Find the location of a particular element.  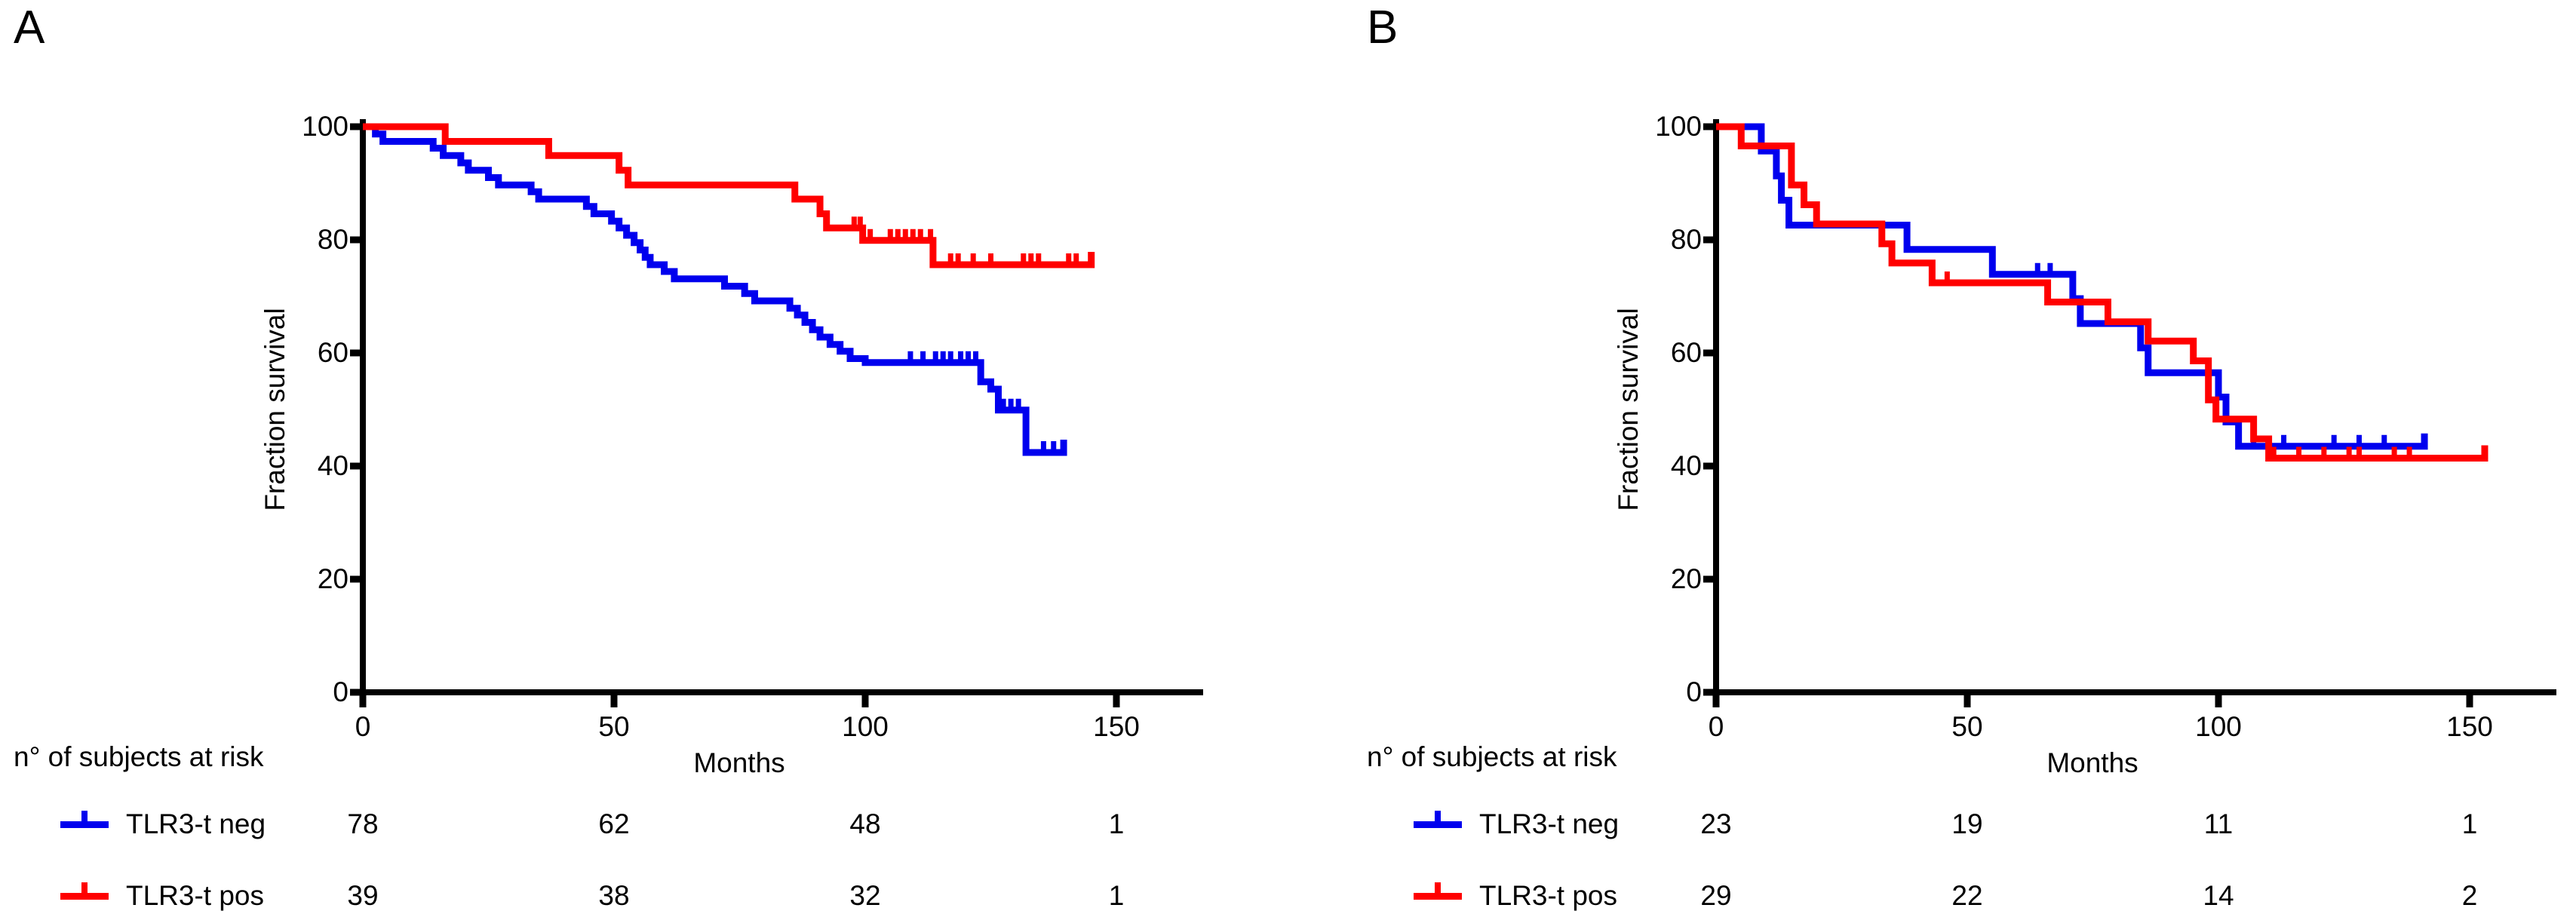

panel-a-ytick-100: 100 is located at coordinates (325, 126).